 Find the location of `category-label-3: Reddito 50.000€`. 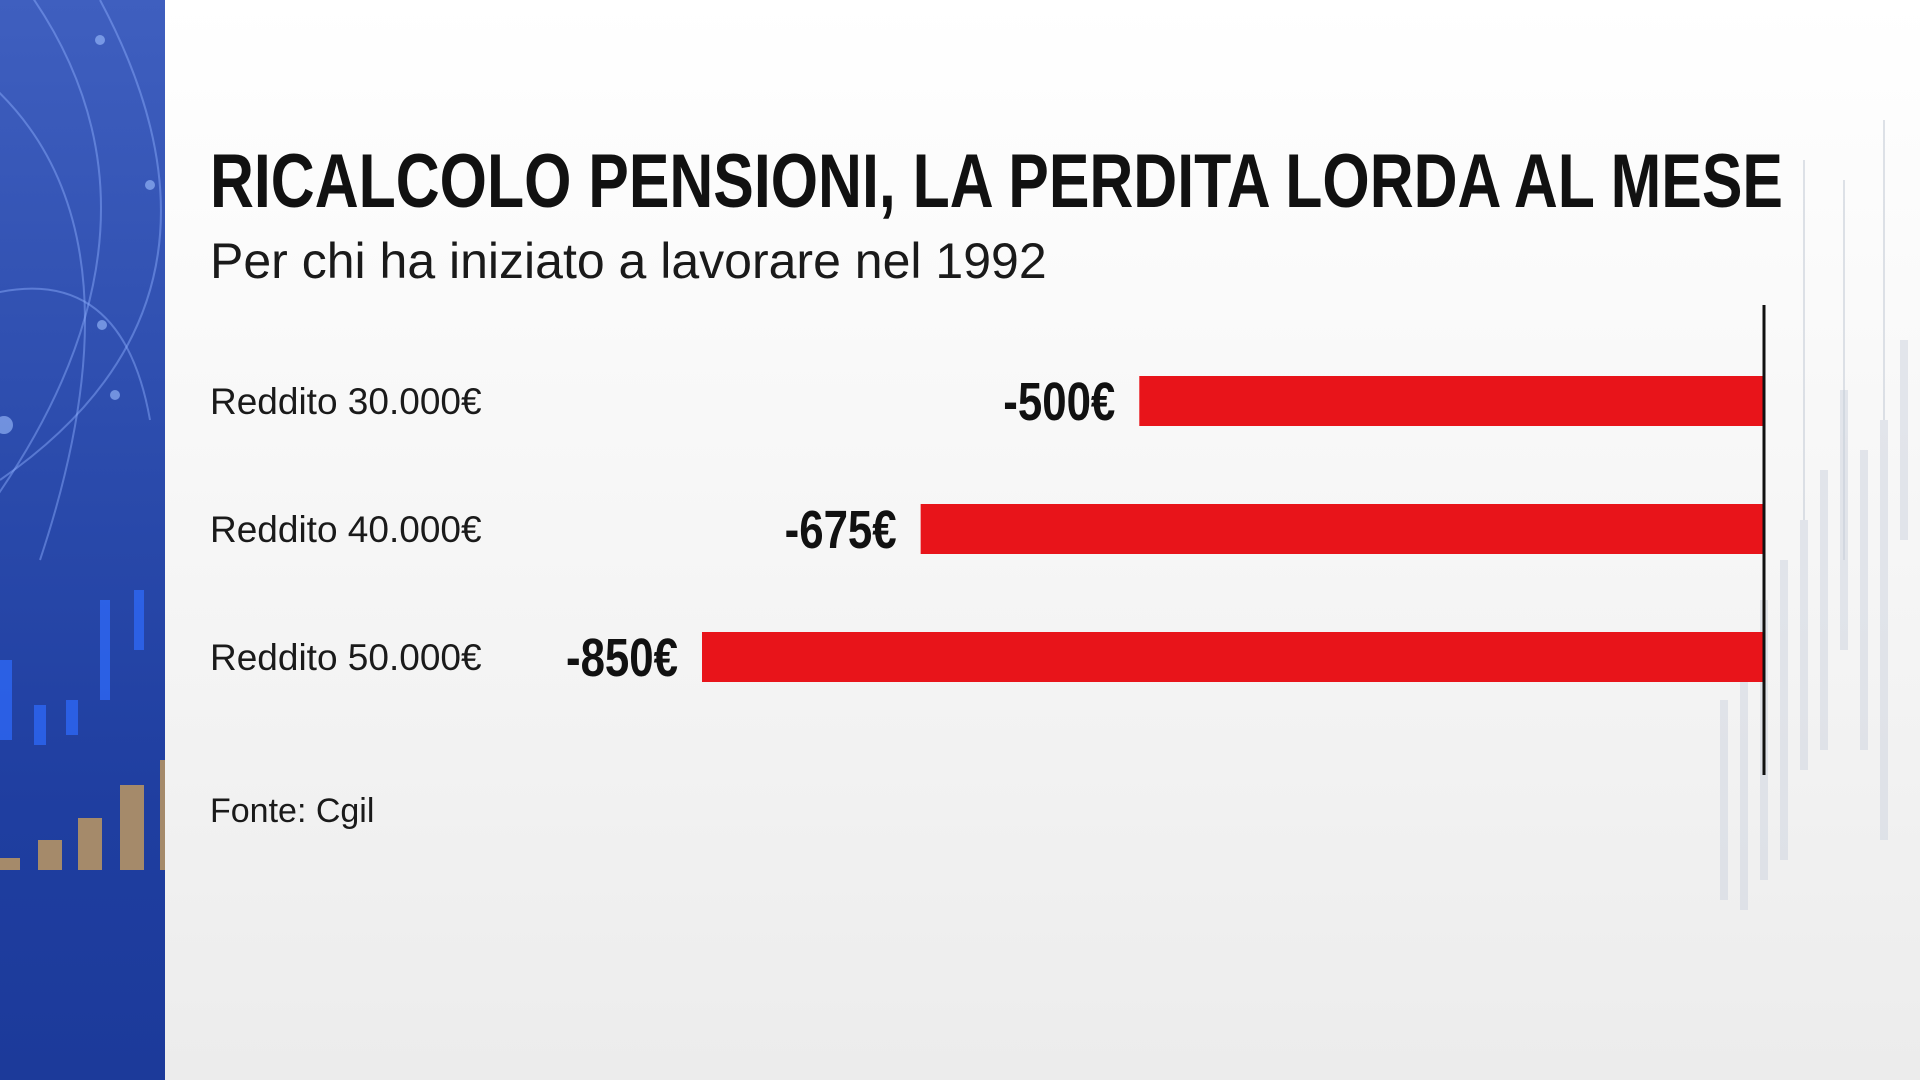

category-label-3: Reddito 50.000€ is located at coordinates (346, 657).